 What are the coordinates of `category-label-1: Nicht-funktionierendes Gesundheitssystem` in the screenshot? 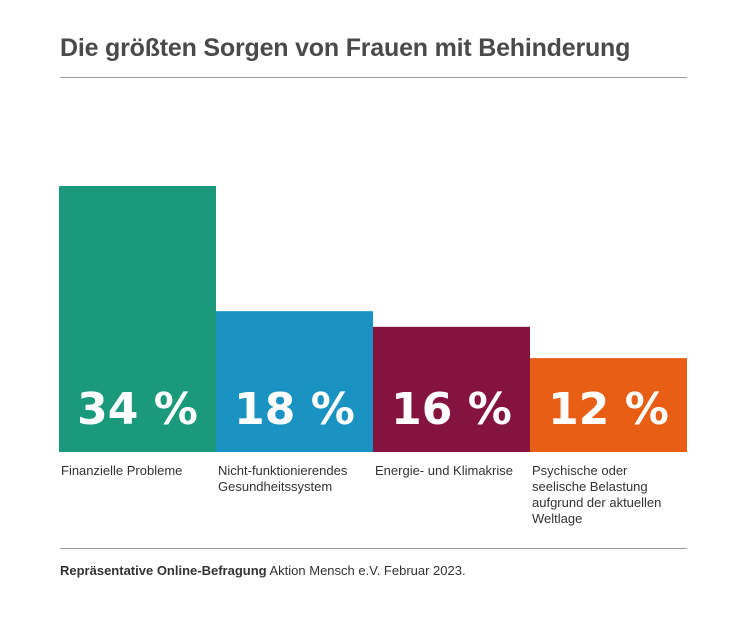 It's located at (283, 478).